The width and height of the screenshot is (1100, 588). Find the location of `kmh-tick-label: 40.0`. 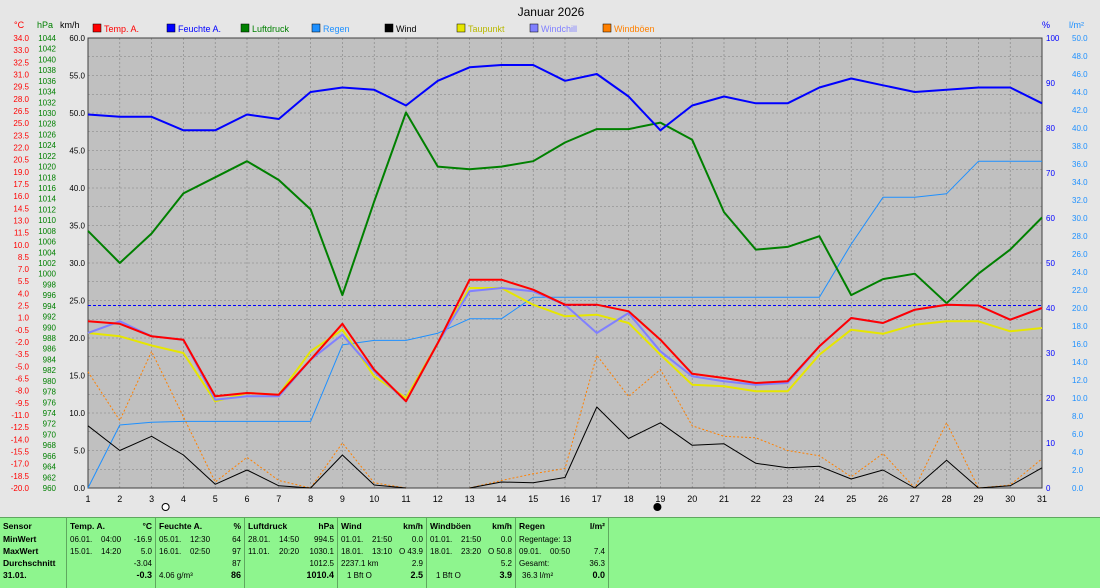

kmh-tick-label: 40.0 is located at coordinates (77, 188).